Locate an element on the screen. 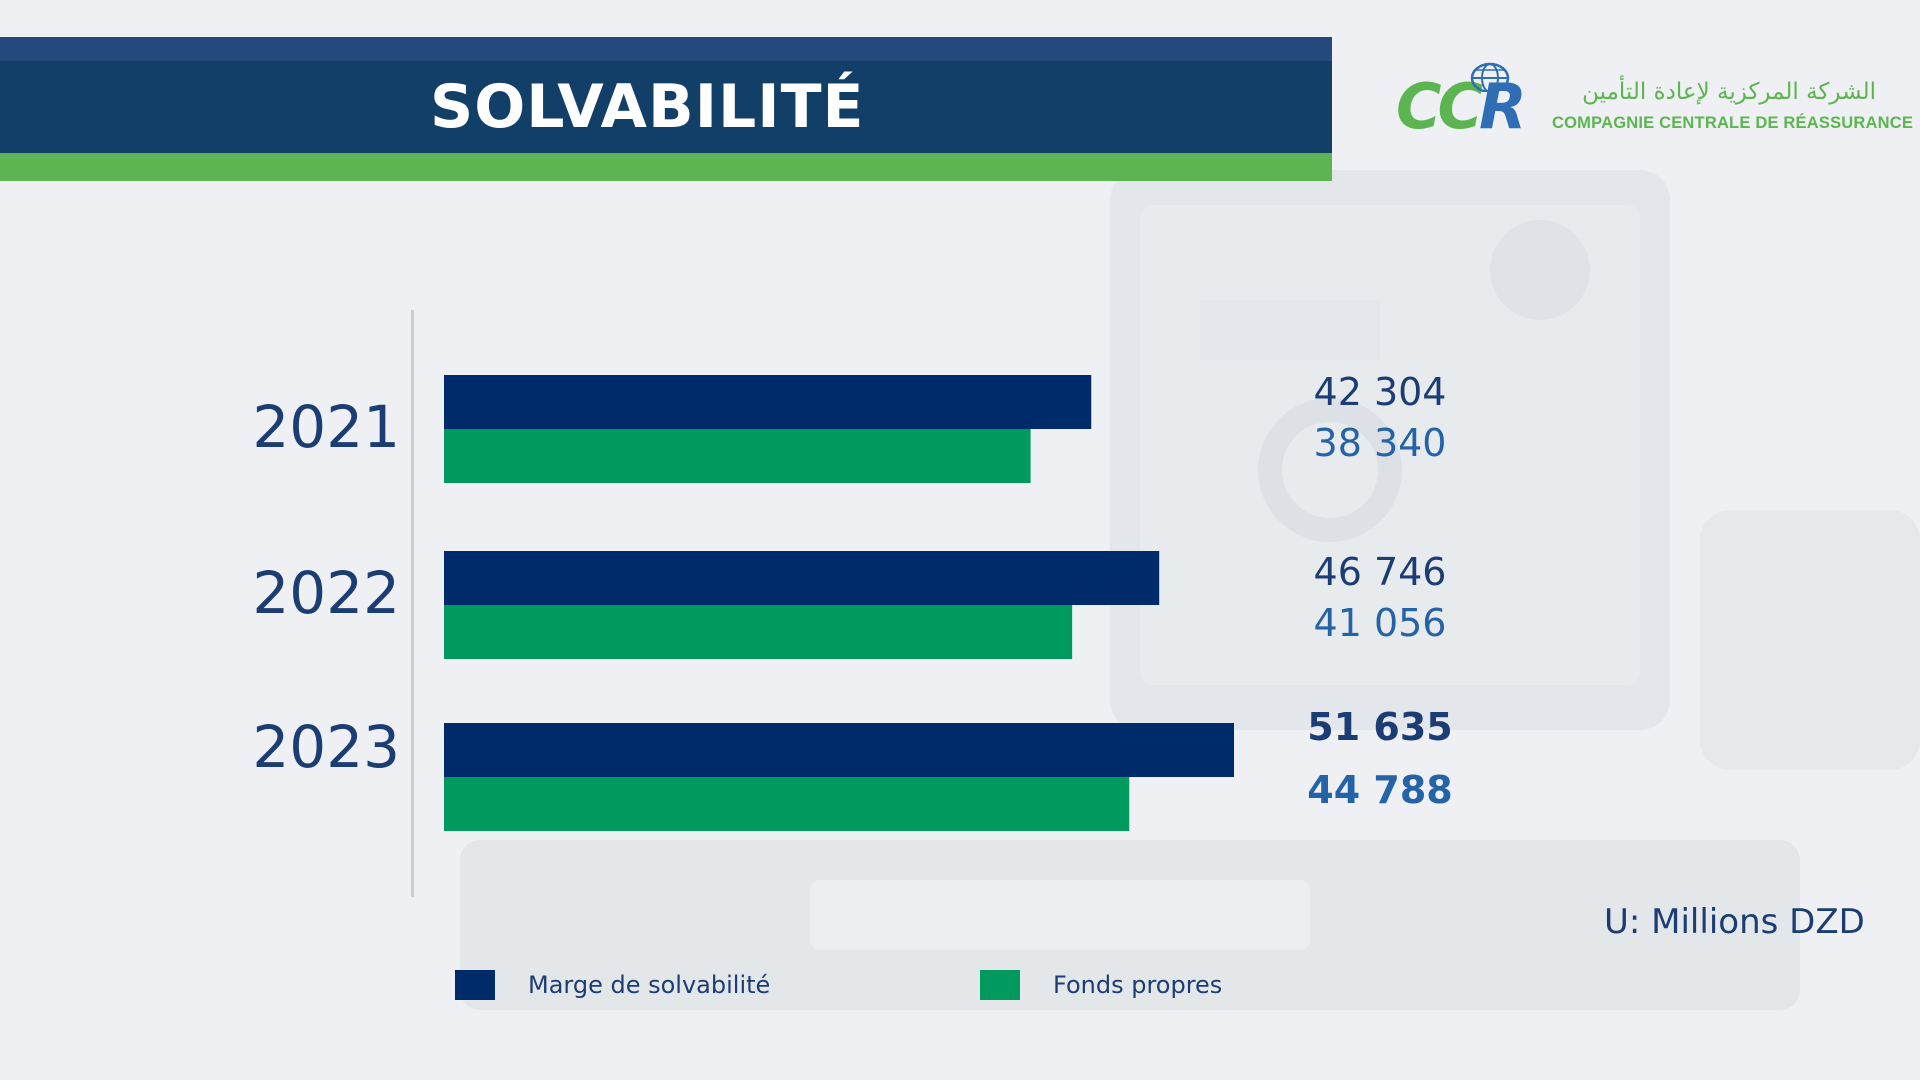 The height and width of the screenshot is (1080, 1920). legend-item-fonds: Fonds propres is located at coordinates (1101, 985).